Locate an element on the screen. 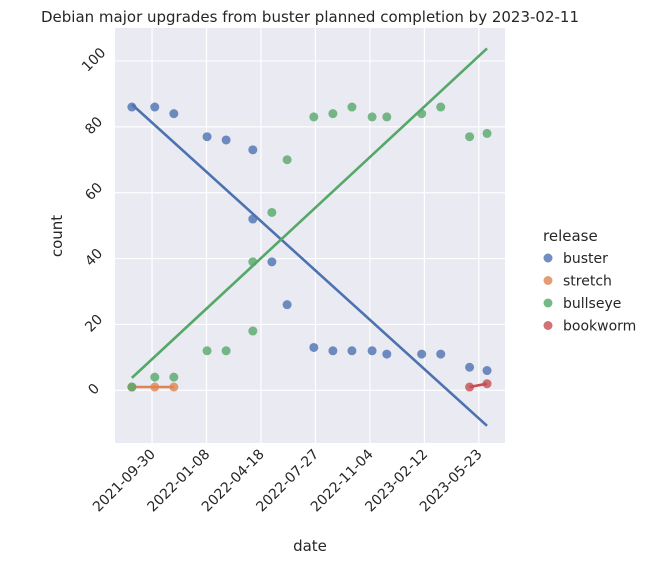 The width and height of the screenshot is (648, 562). y-tick-label: 80 is located at coordinates (94, 126).